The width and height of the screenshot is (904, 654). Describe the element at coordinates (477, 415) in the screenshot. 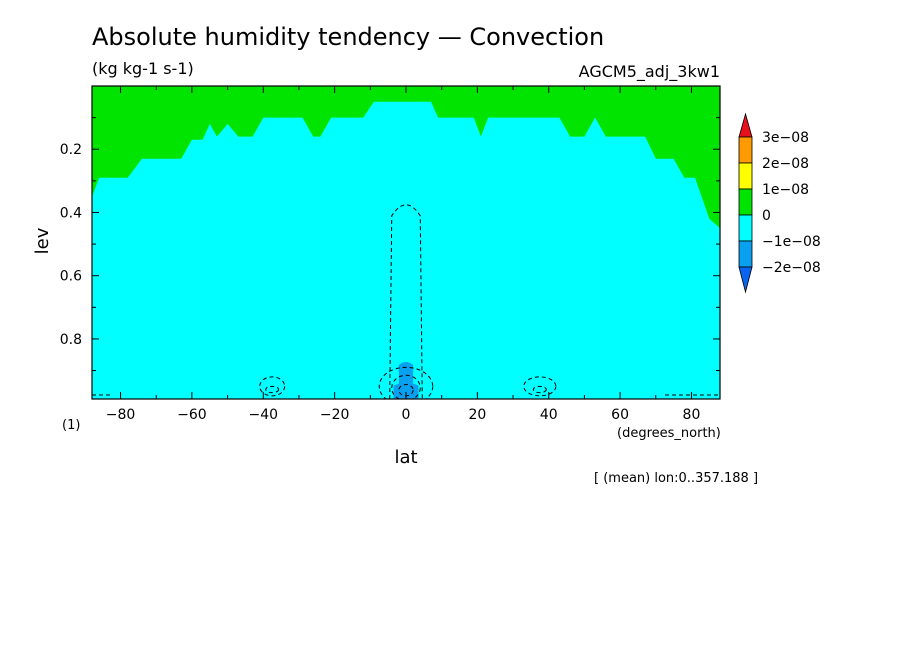

I see `x-tick-label: 20` at that location.